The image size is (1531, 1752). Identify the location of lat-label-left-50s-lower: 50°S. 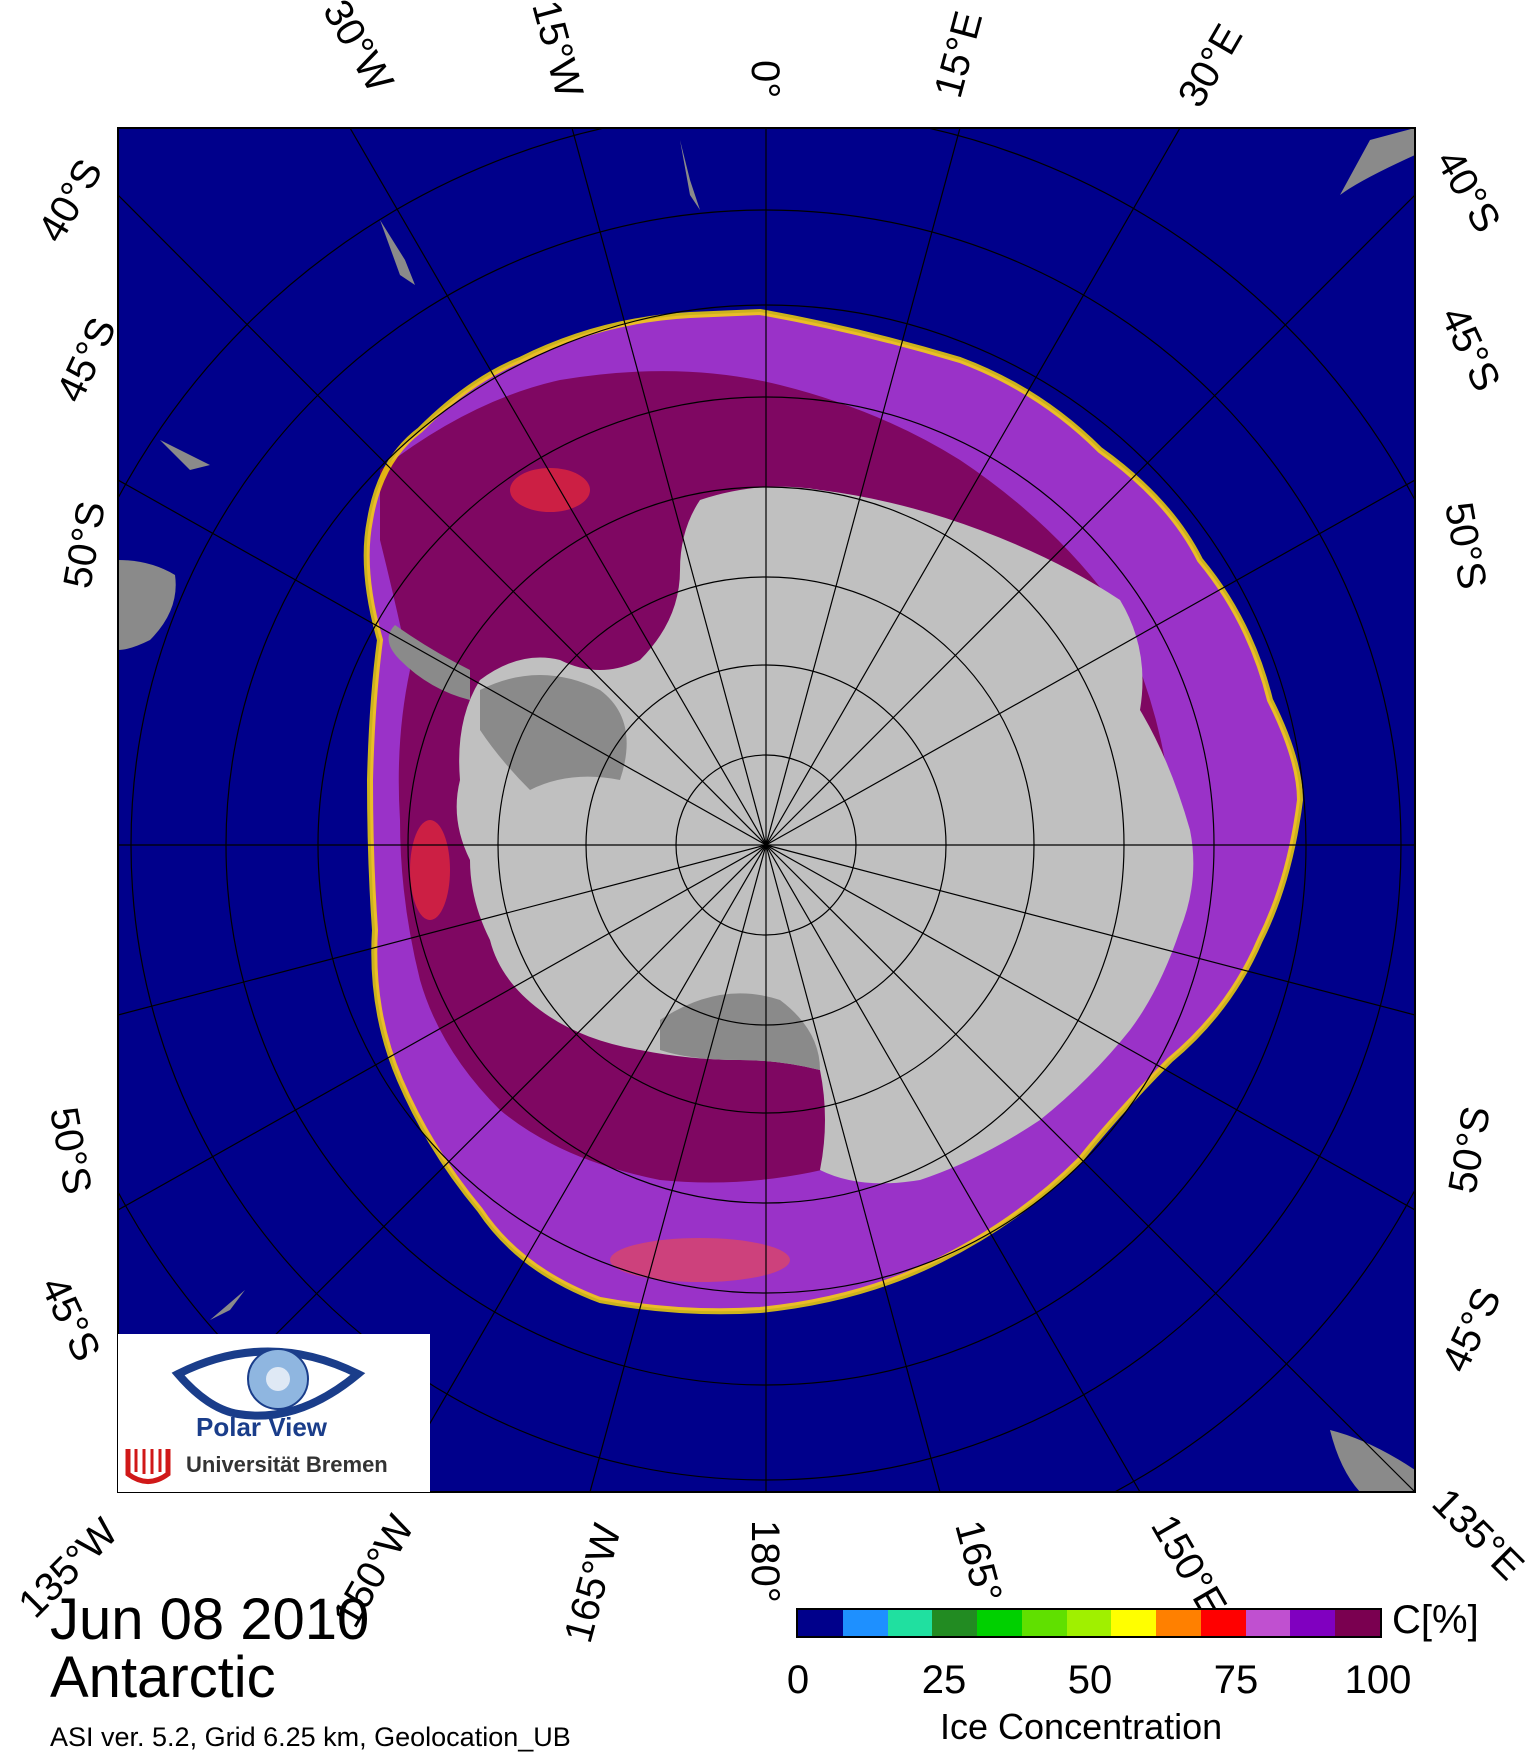
(70, 1150).